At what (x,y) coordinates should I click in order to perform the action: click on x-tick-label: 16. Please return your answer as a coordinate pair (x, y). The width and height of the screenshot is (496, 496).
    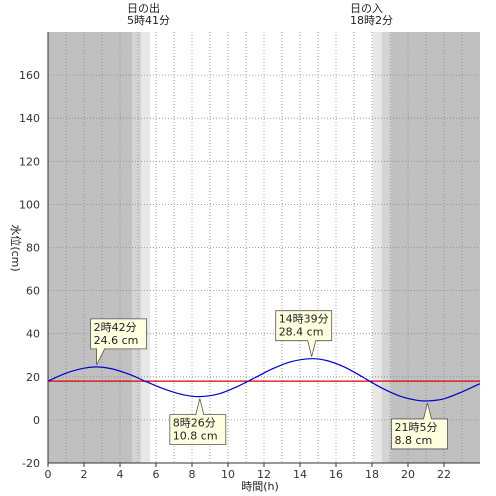
    Looking at the image, I should click on (336, 474).